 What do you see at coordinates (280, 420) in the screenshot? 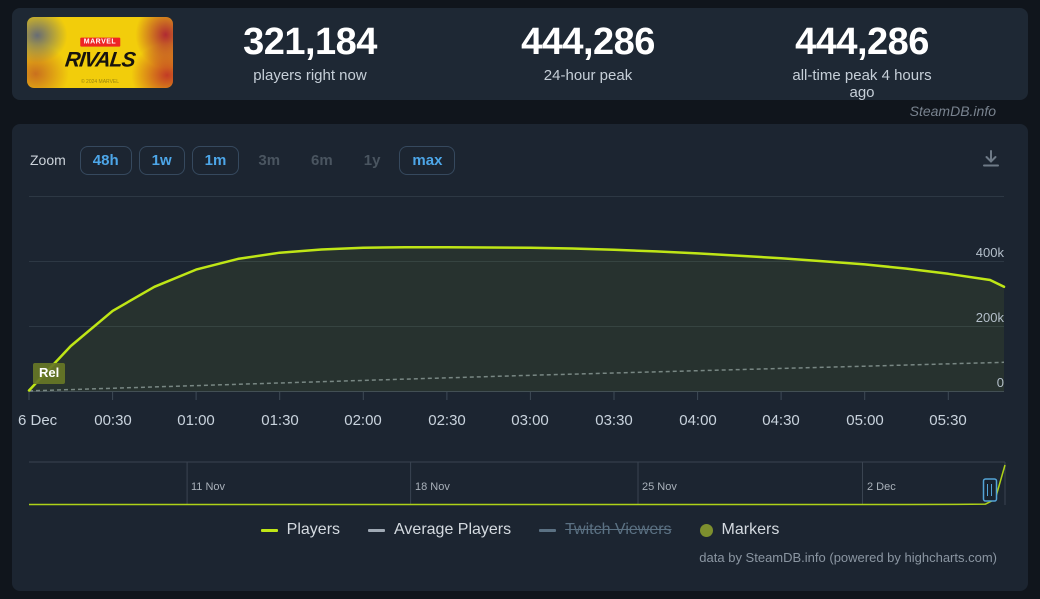
I see `x-axis-label-01:30: 01:30` at bounding box center [280, 420].